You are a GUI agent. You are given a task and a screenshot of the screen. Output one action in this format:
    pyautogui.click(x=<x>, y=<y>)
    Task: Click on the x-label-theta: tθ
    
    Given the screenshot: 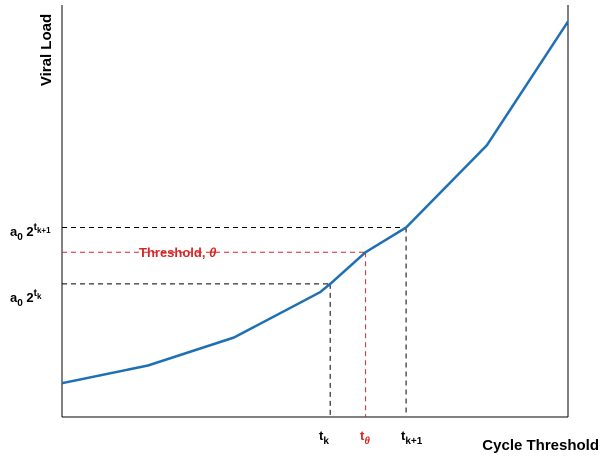 What is the action you would take?
    pyautogui.click(x=365, y=437)
    